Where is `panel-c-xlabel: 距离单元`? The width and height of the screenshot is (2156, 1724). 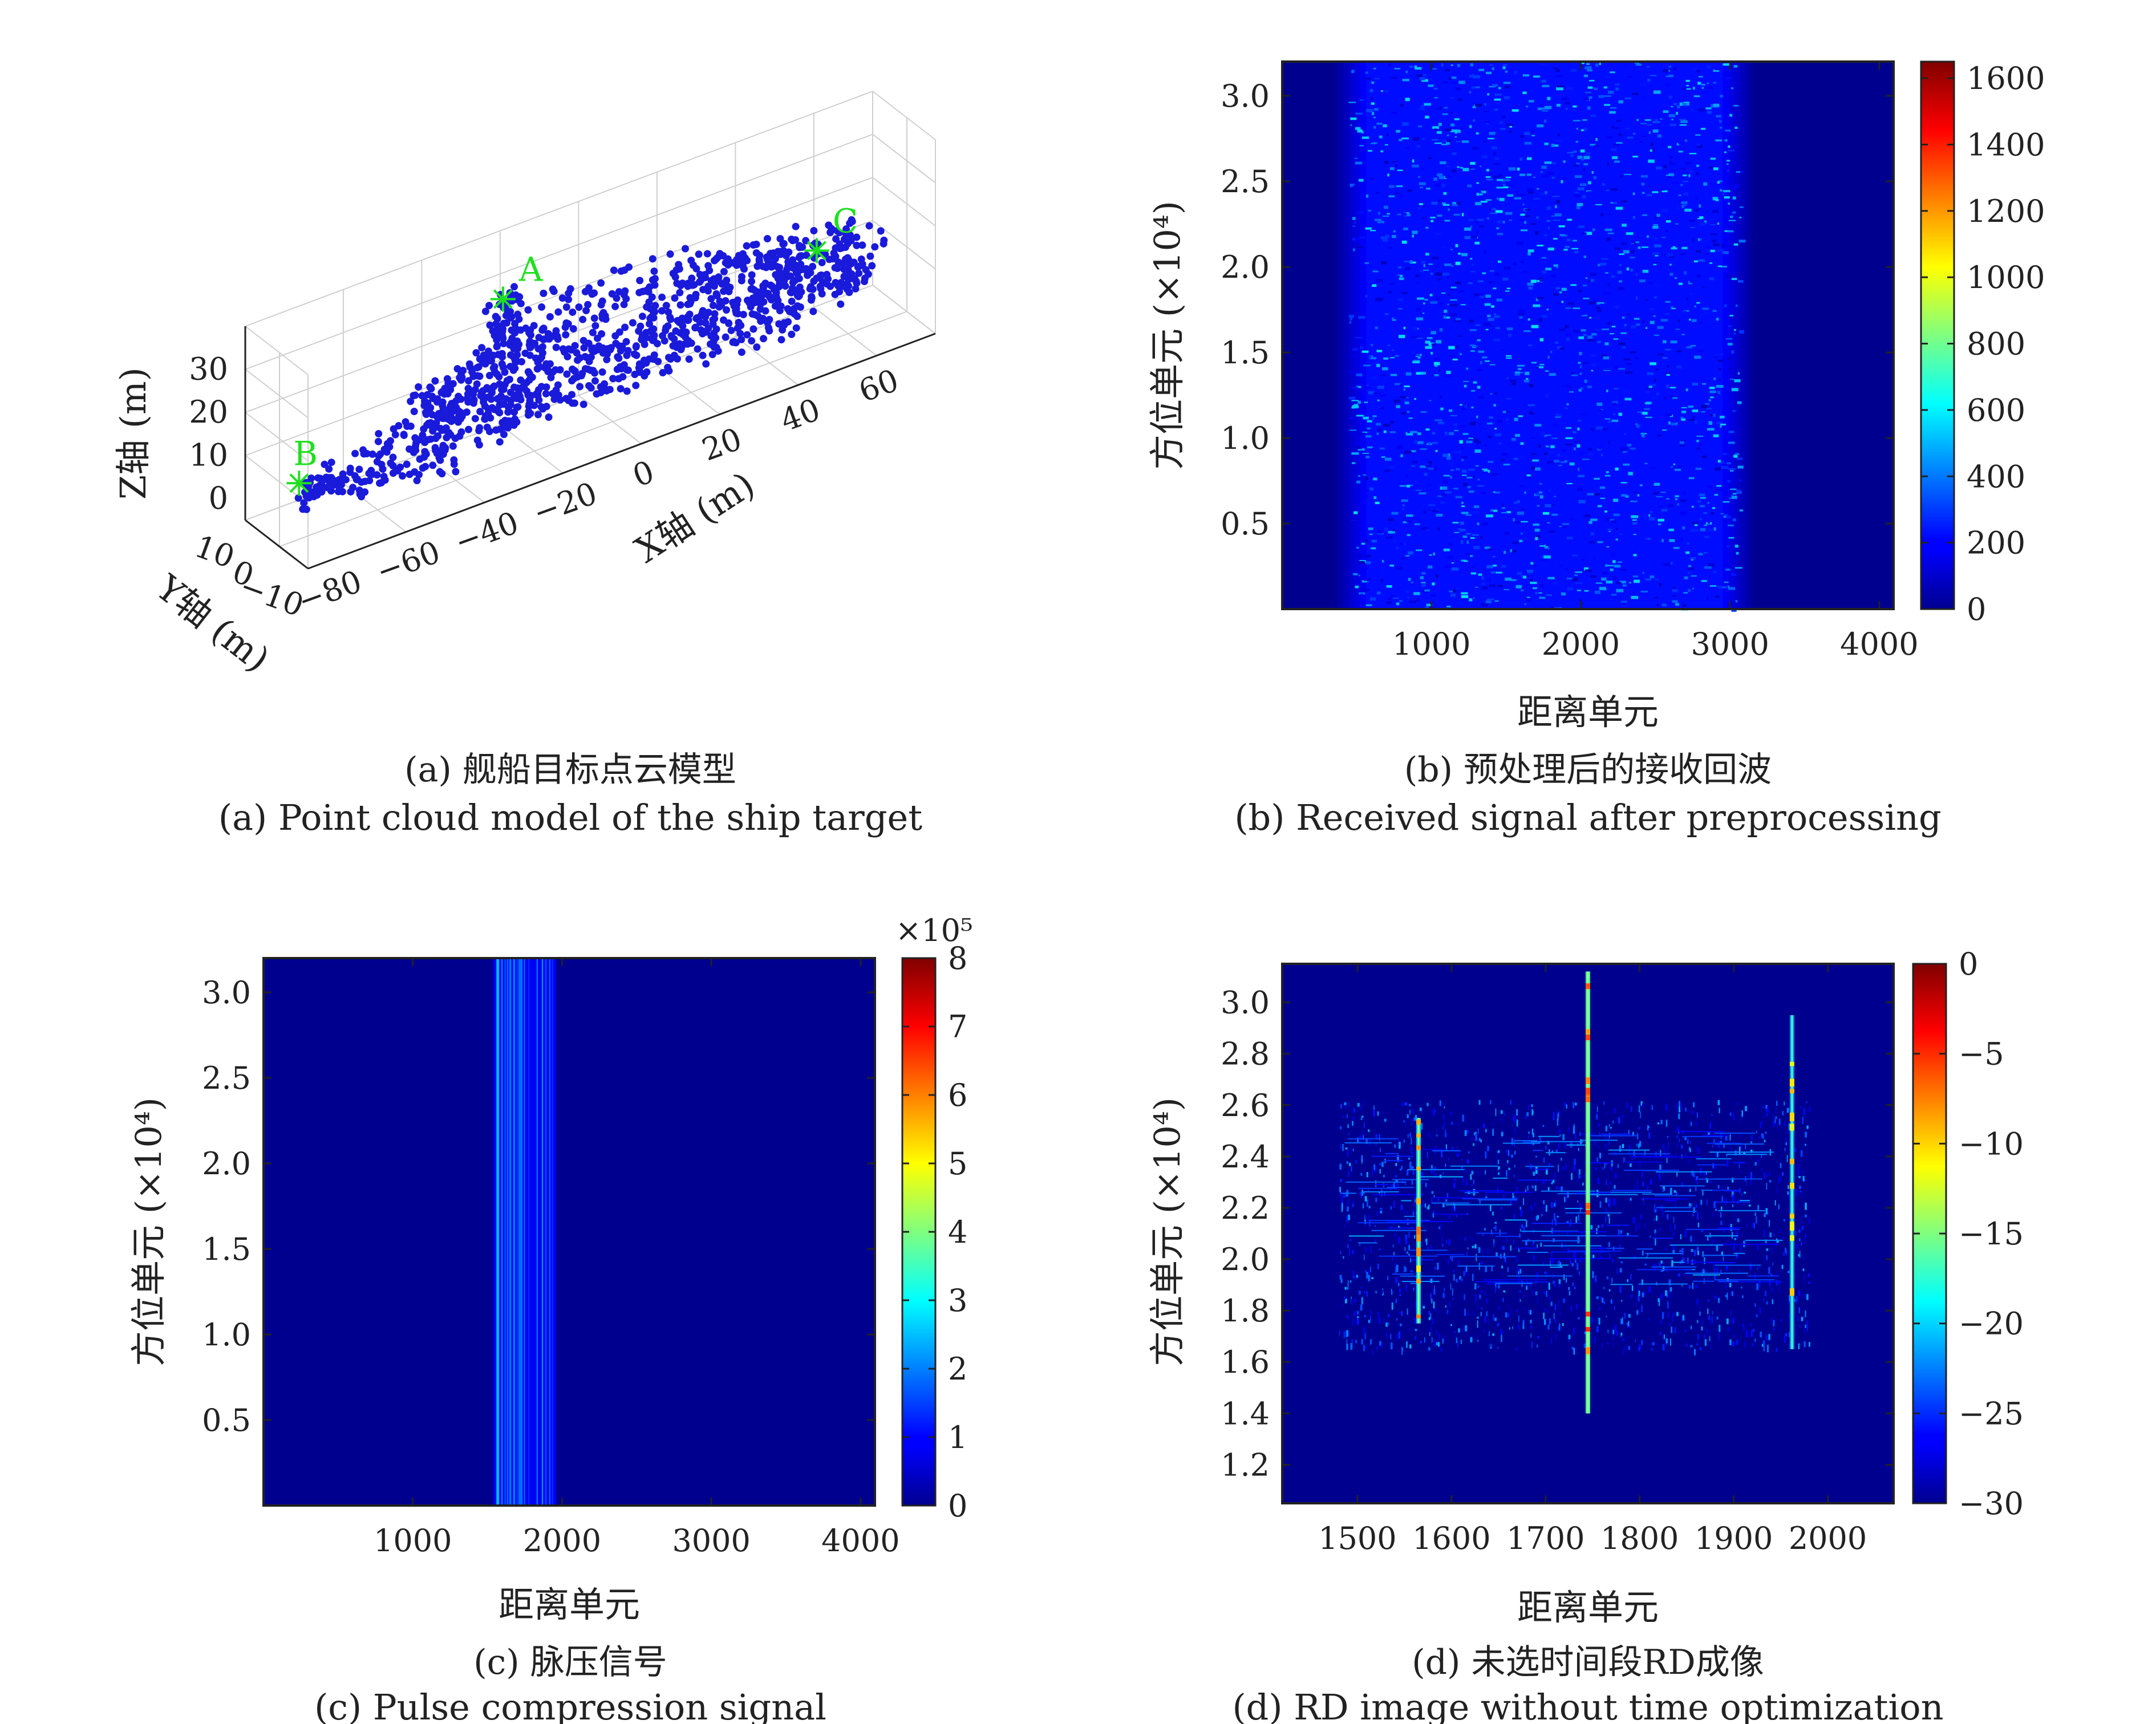 panel-c-xlabel: 距离单元 is located at coordinates (569, 1604).